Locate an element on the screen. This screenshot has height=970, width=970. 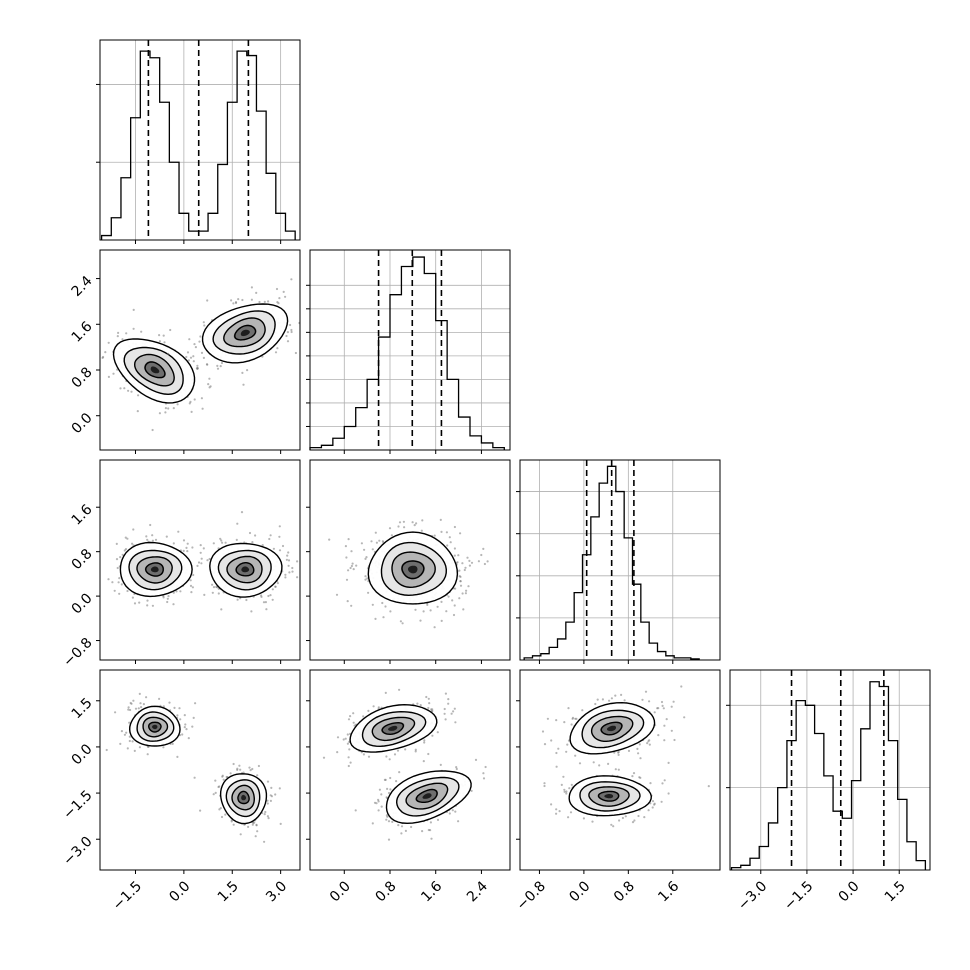
density-fill is located at coordinates (413, 569).